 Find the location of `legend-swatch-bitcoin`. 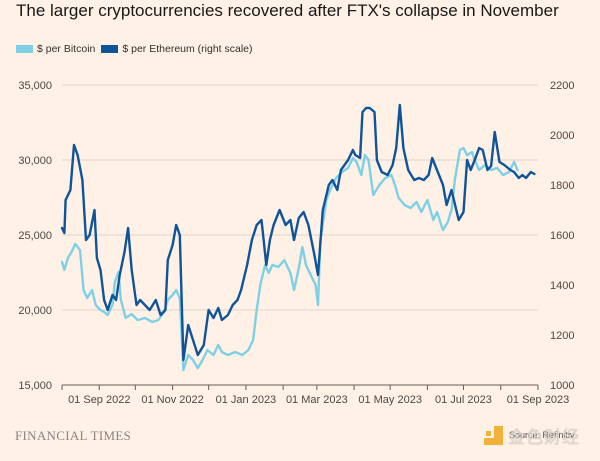

legend-swatch-bitcoin is located at coordinates (24, 49).